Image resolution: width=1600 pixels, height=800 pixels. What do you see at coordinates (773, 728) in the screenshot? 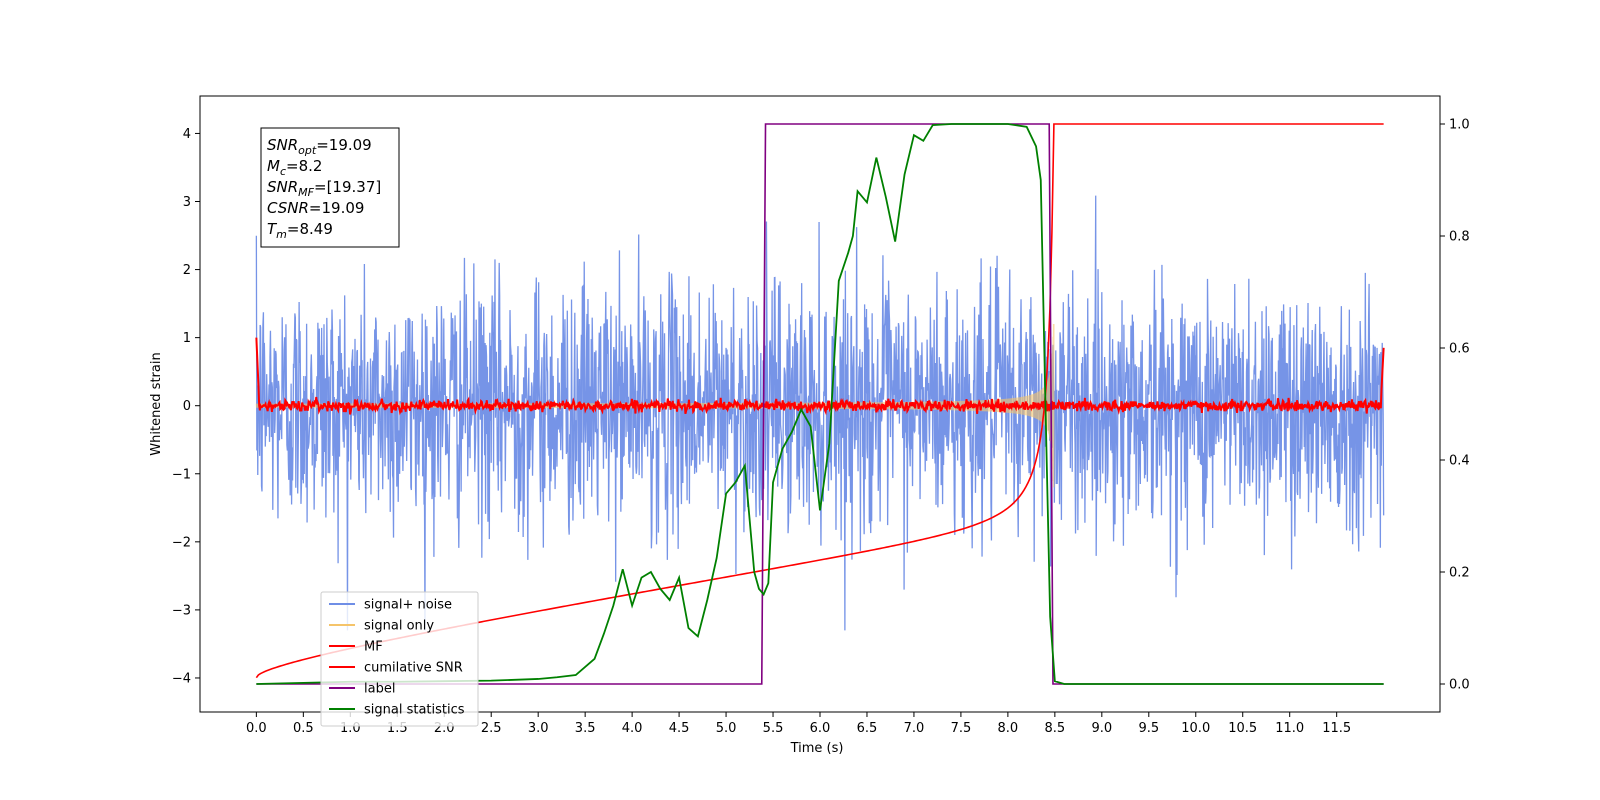
I see `x-tick-label: 5.5` at bounding box center [773, 728].